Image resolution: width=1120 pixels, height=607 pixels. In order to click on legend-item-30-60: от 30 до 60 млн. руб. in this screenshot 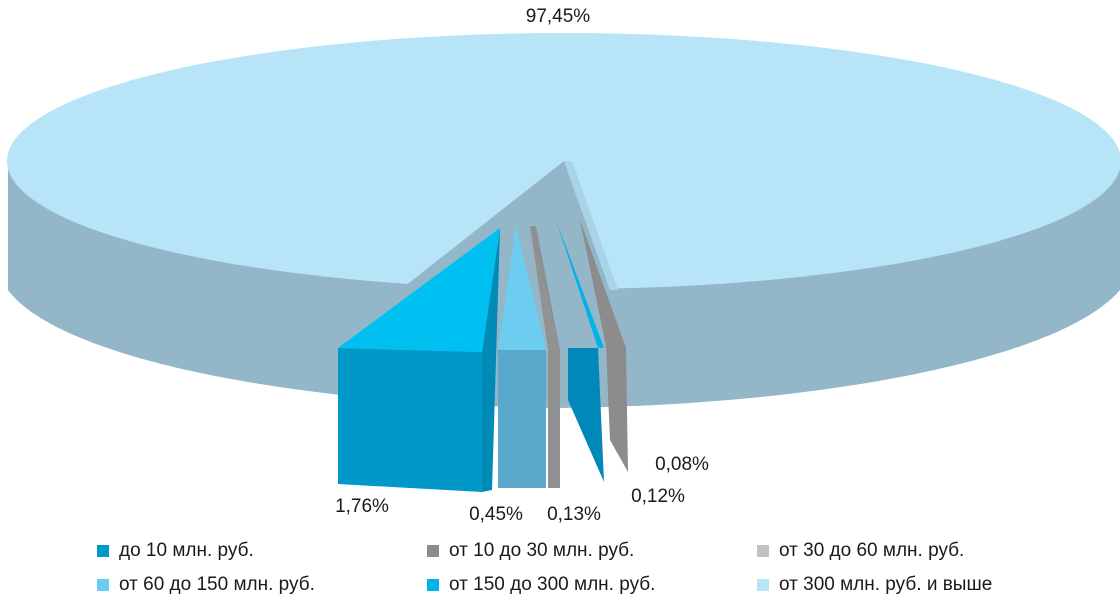, I will do `click(932, 551)`.